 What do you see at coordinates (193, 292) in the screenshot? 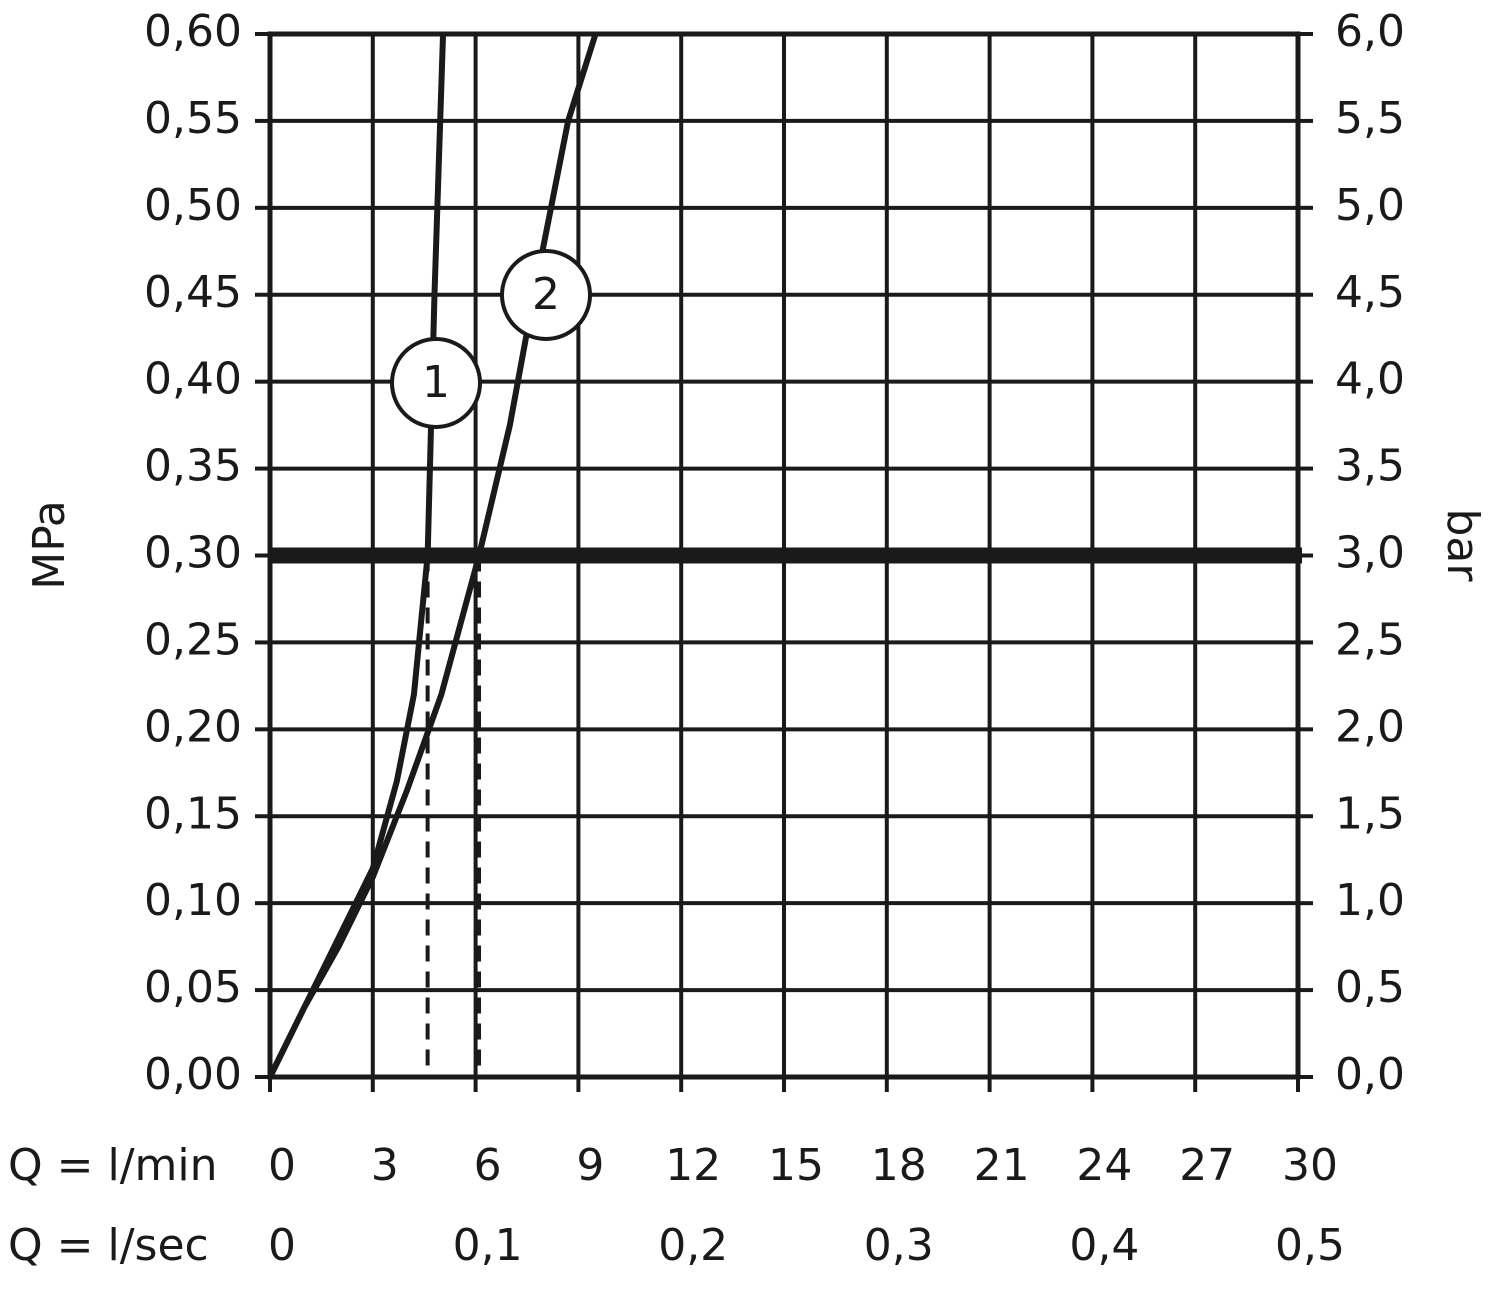
I see `y-tick-label: 0,45` at bounding box center [193, 292].